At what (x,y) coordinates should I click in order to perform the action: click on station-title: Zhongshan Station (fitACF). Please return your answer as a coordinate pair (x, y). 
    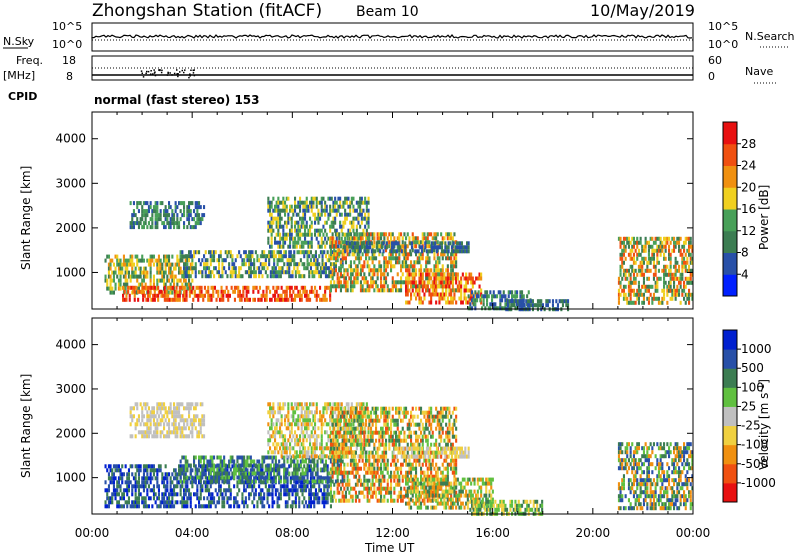
    Looking at the image, I should click on (207, 11).